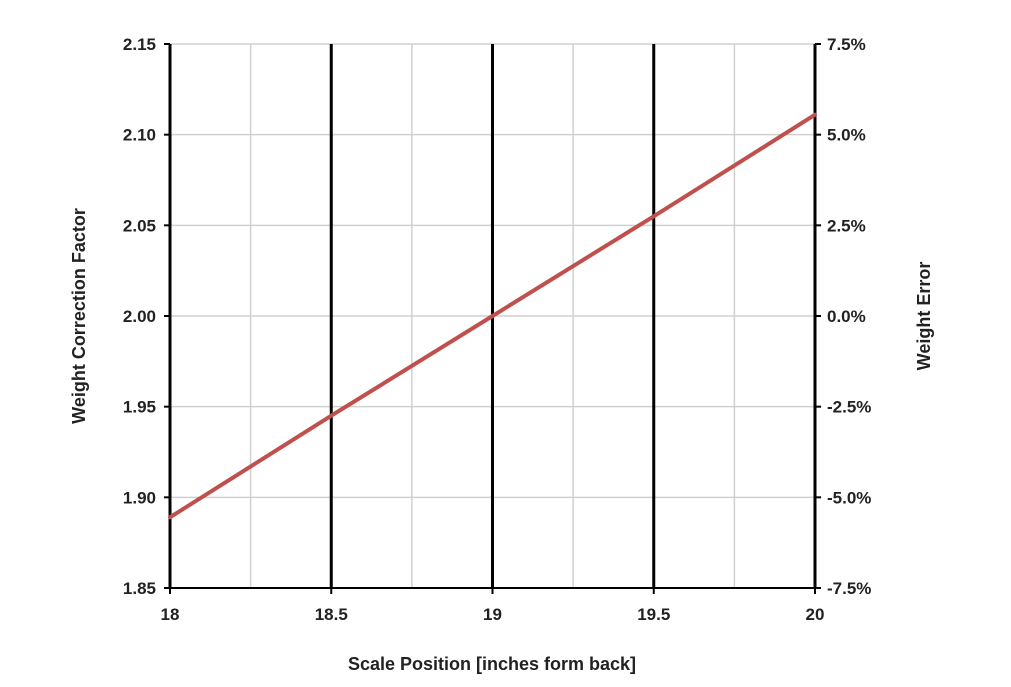  What do you see at coordinates (849, 497) in the screenshot?
I see `y2-tick-label: -5.0%` at bounding box center [849, 497].